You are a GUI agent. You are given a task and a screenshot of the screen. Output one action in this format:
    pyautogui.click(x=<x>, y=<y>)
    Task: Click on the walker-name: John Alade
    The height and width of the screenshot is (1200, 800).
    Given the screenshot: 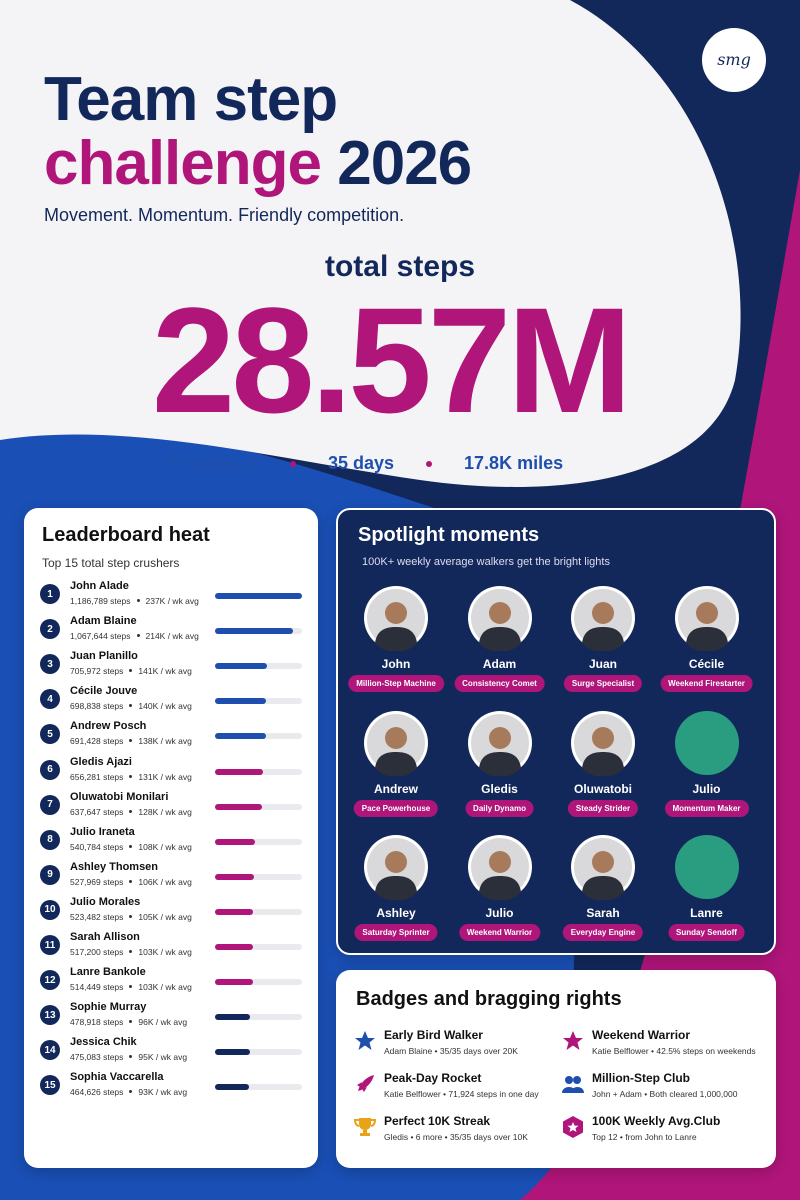 What is the action you would take?
    pyautogui.click(x=99, y=586)
    